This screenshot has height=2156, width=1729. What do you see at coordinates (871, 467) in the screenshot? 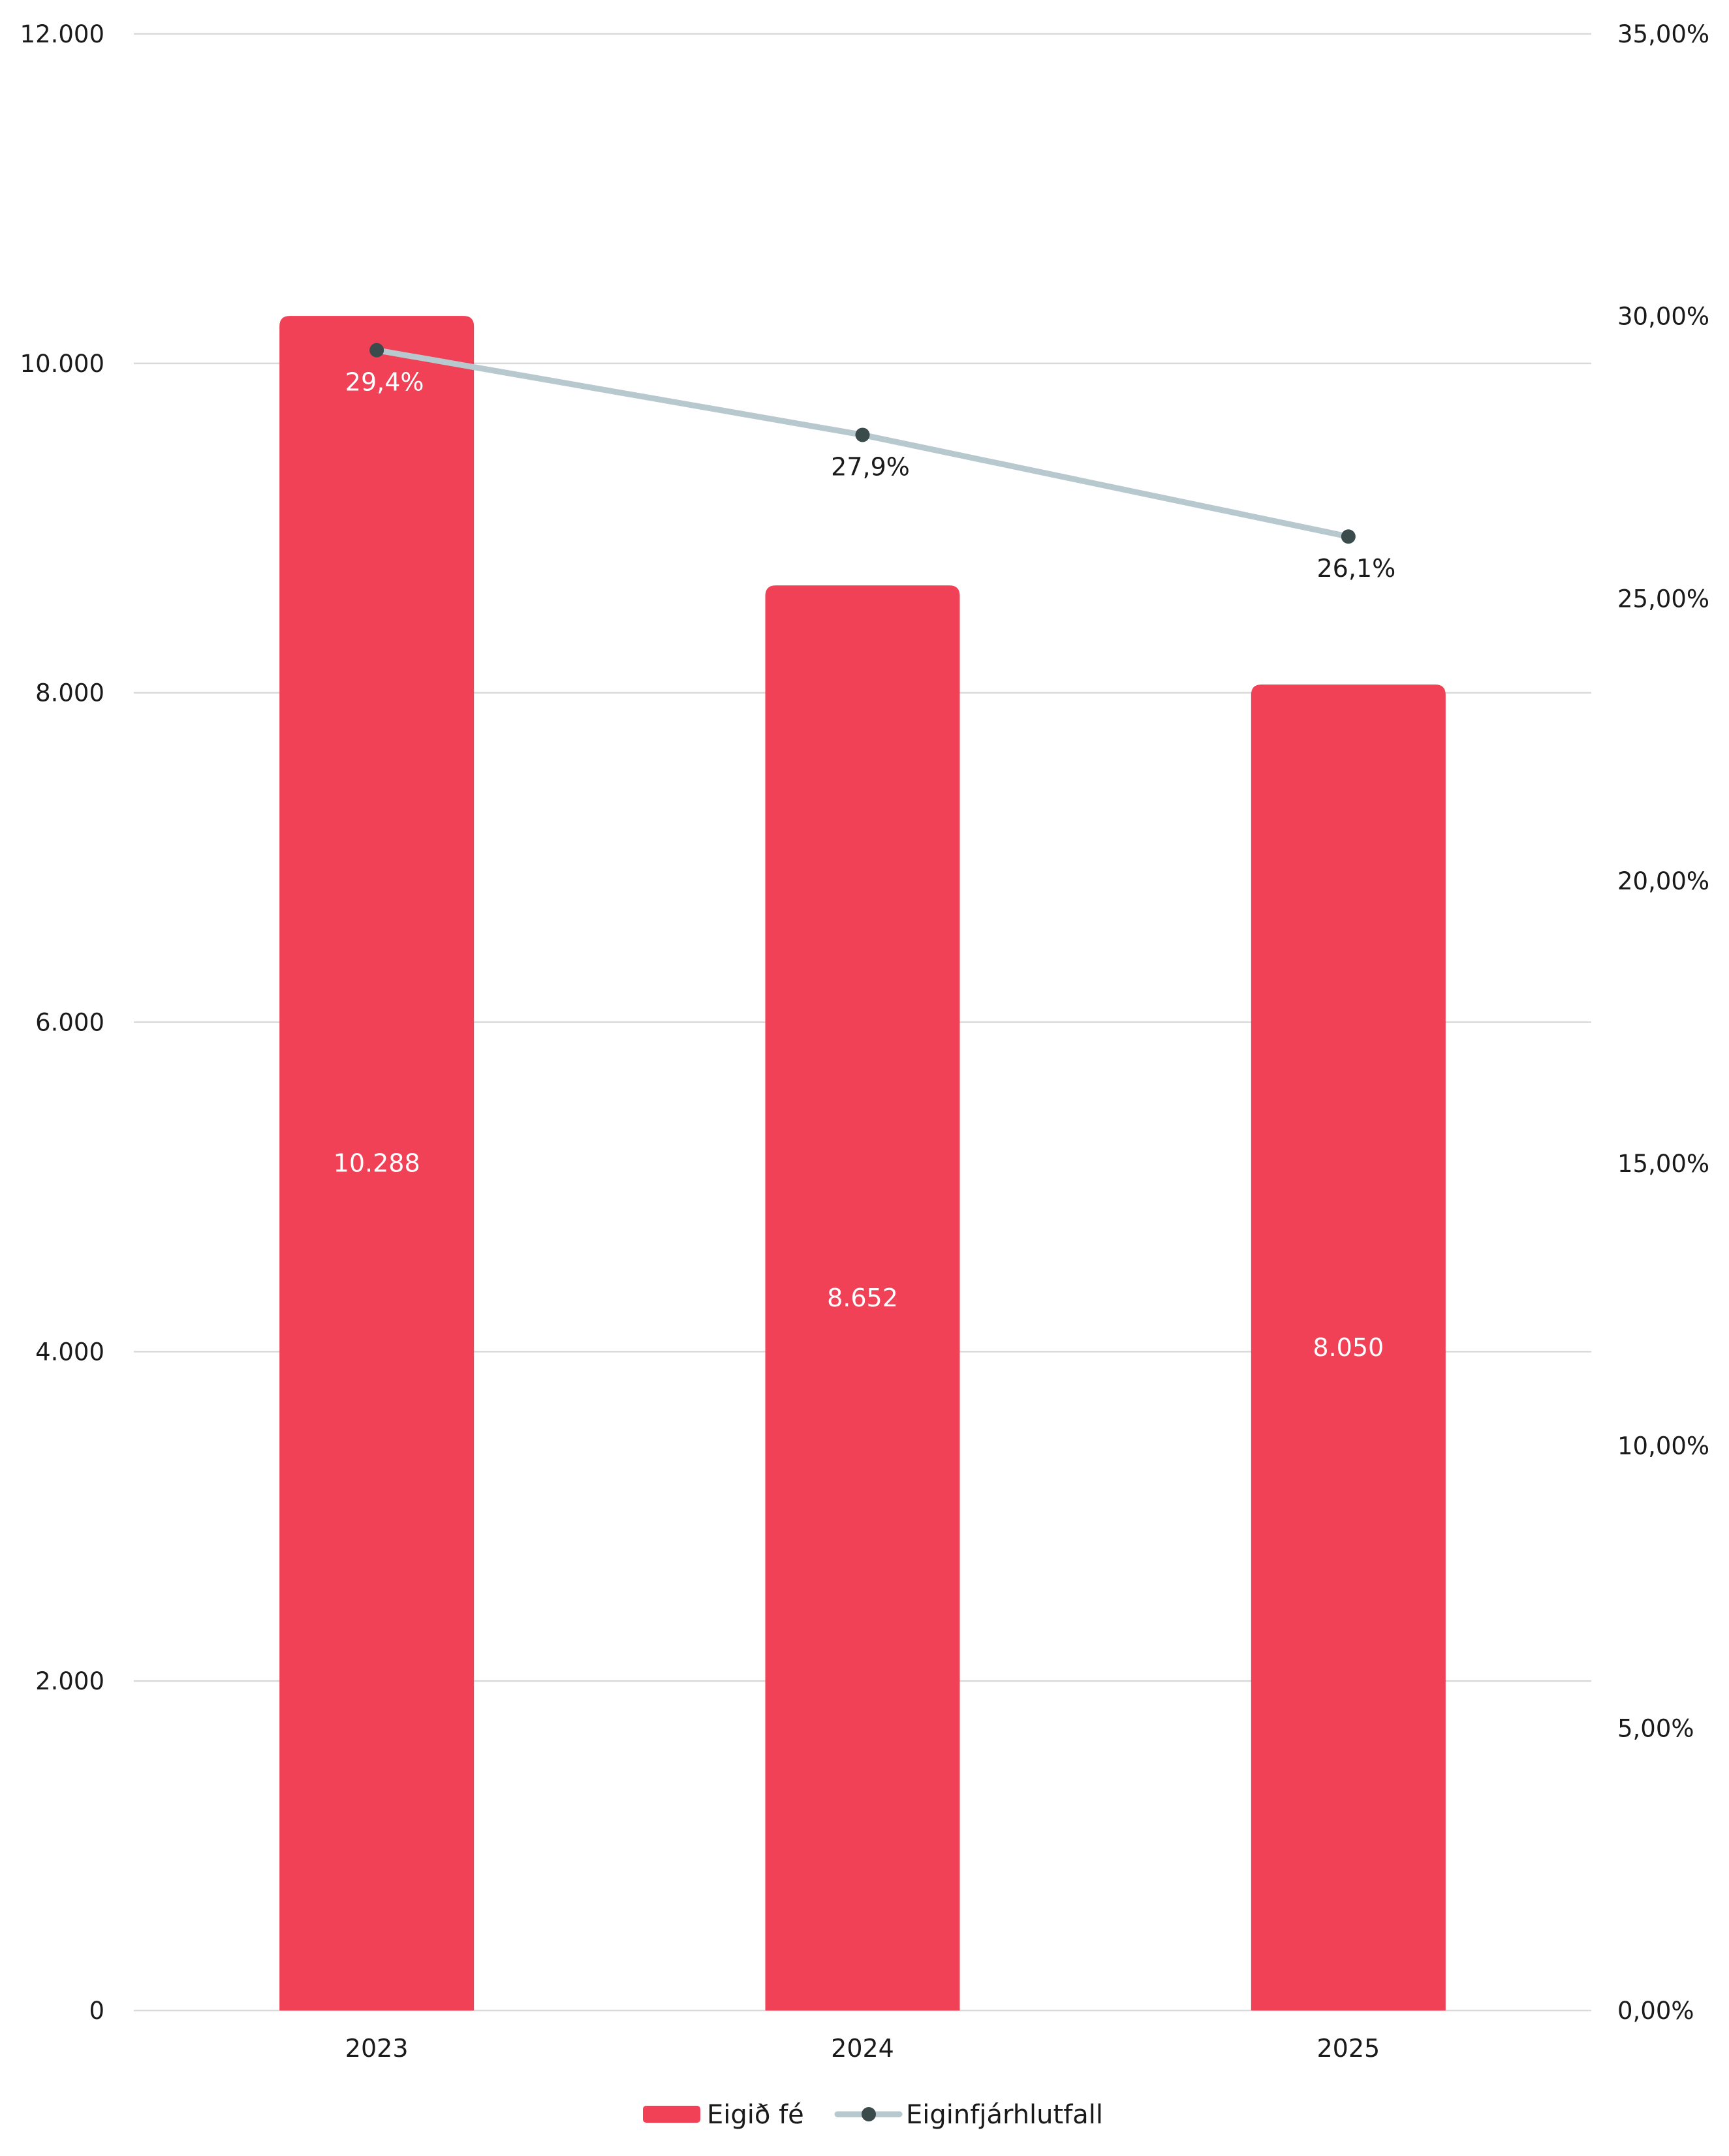
I see `line-data-label: 27,9%` at bounding box center [871, 467].